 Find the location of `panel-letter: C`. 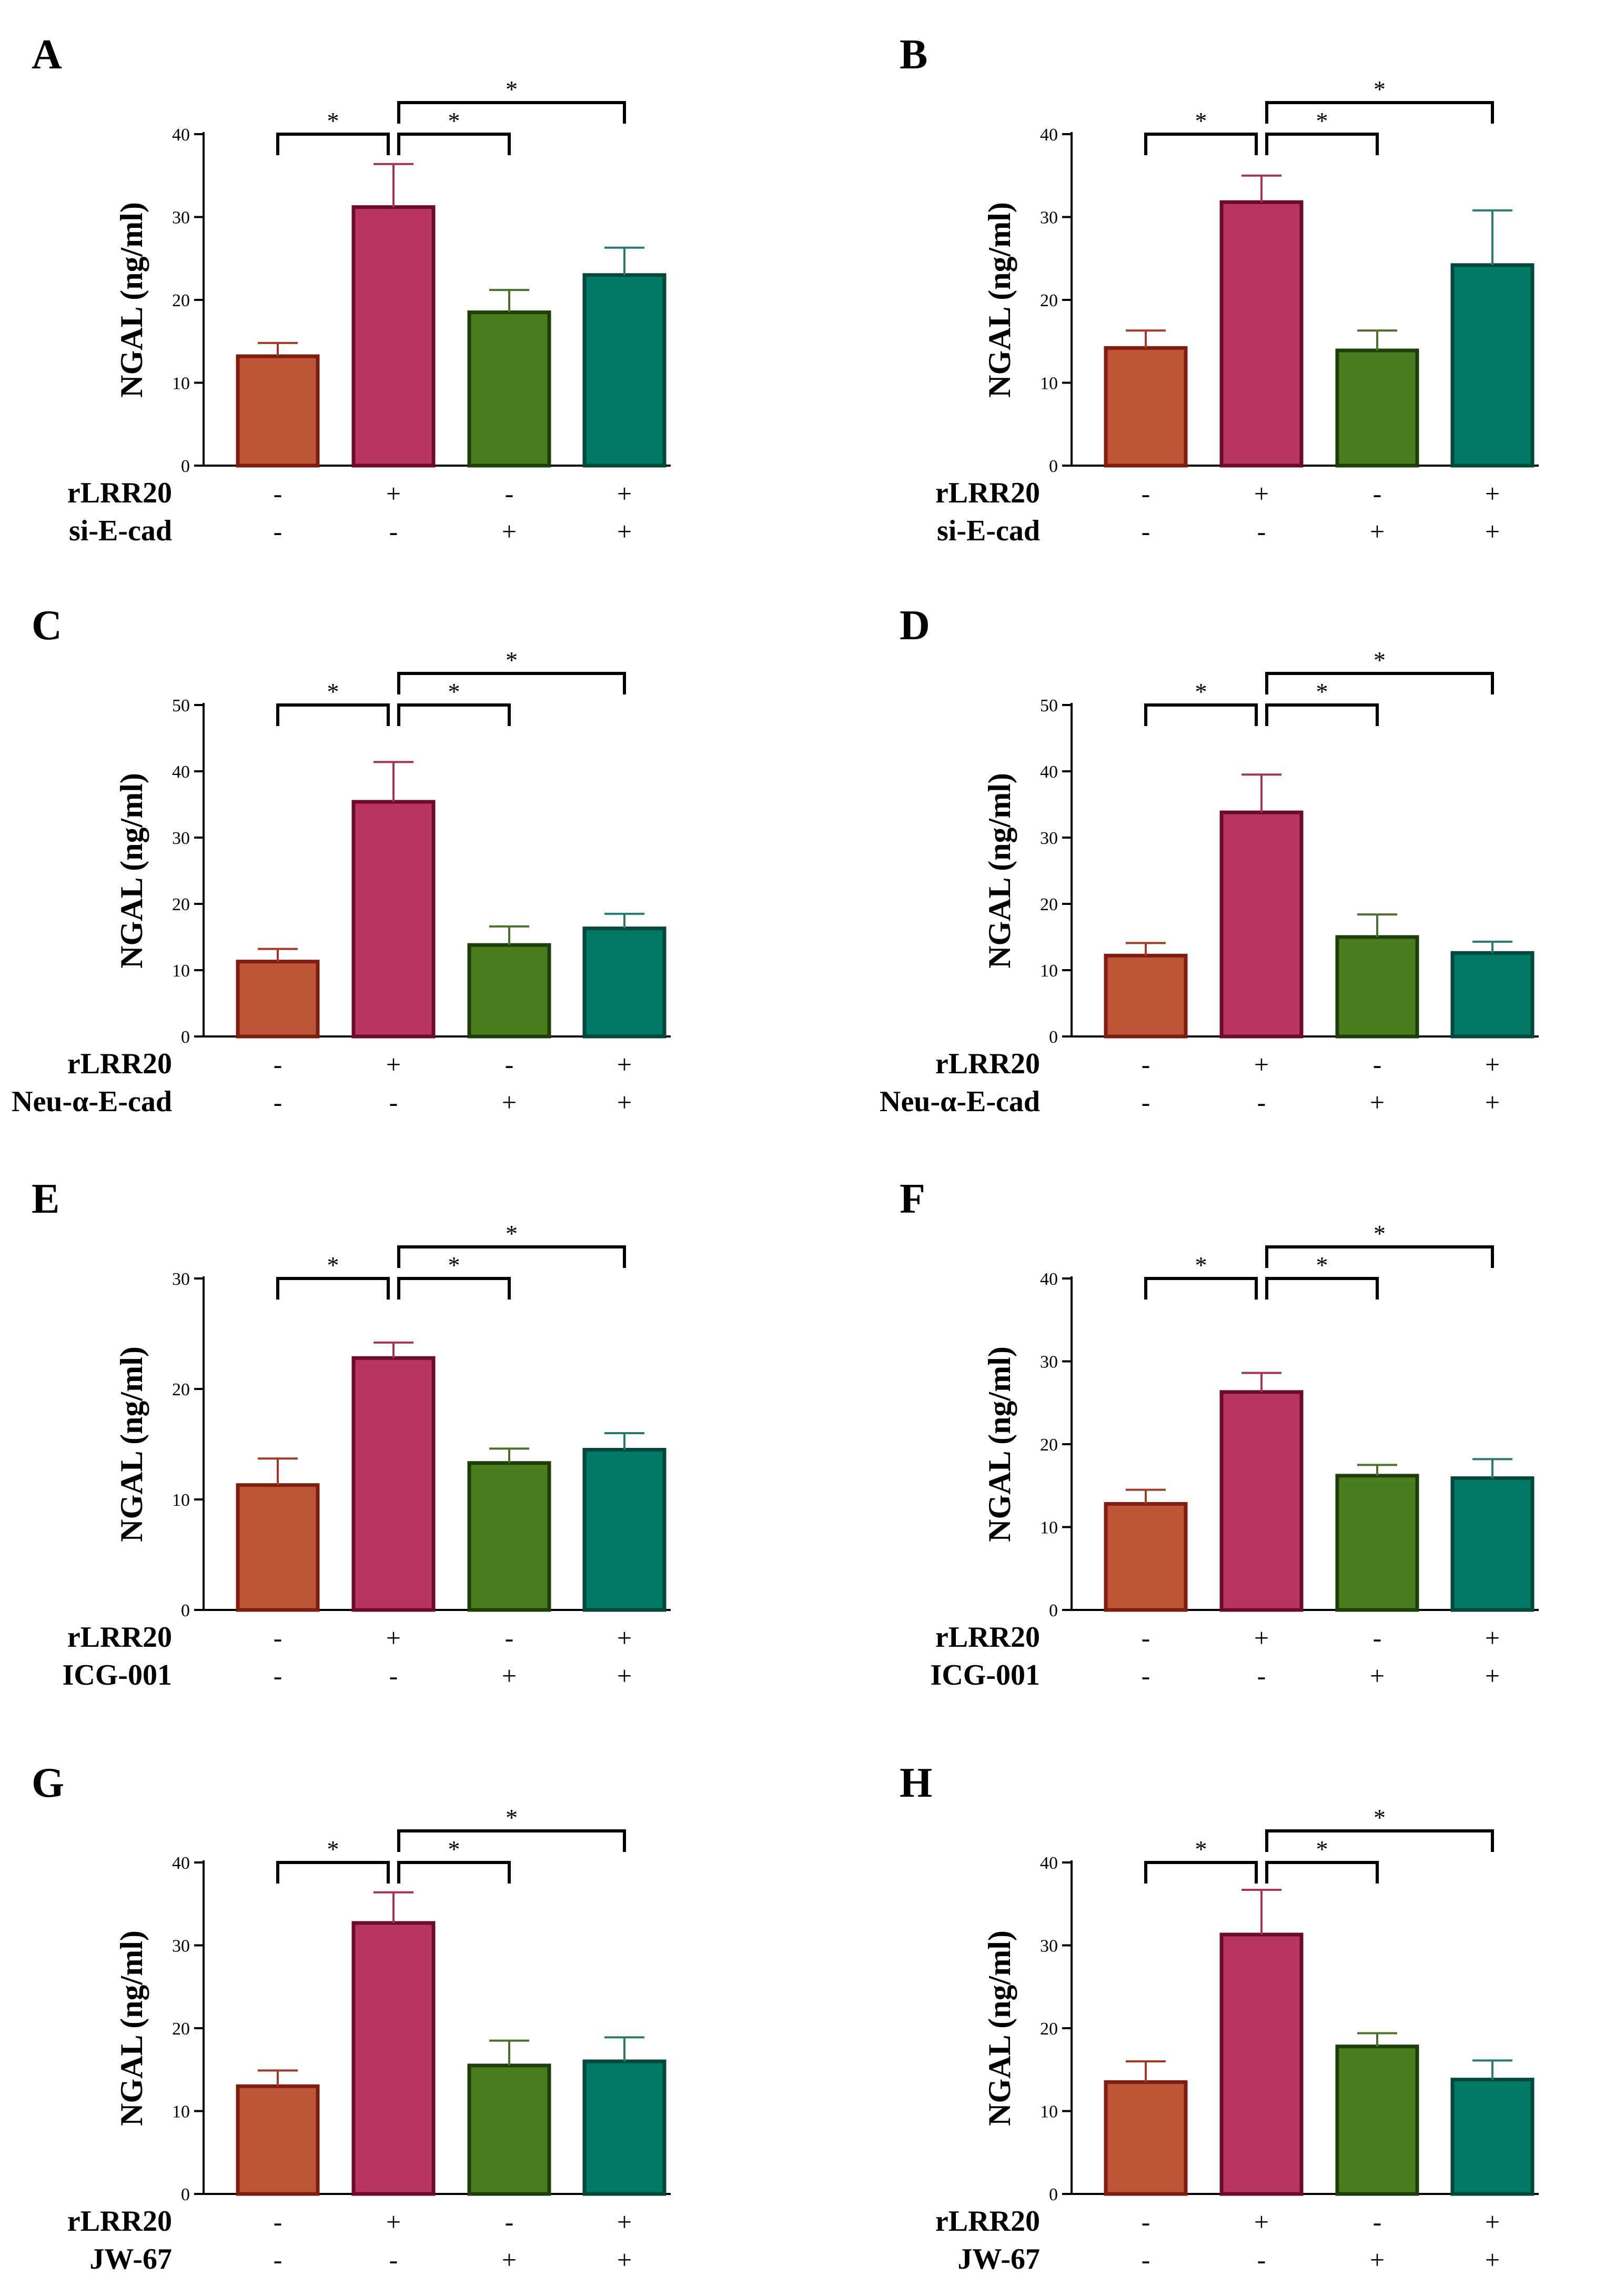

panel-letter: C is located at coordinates (47, 625).